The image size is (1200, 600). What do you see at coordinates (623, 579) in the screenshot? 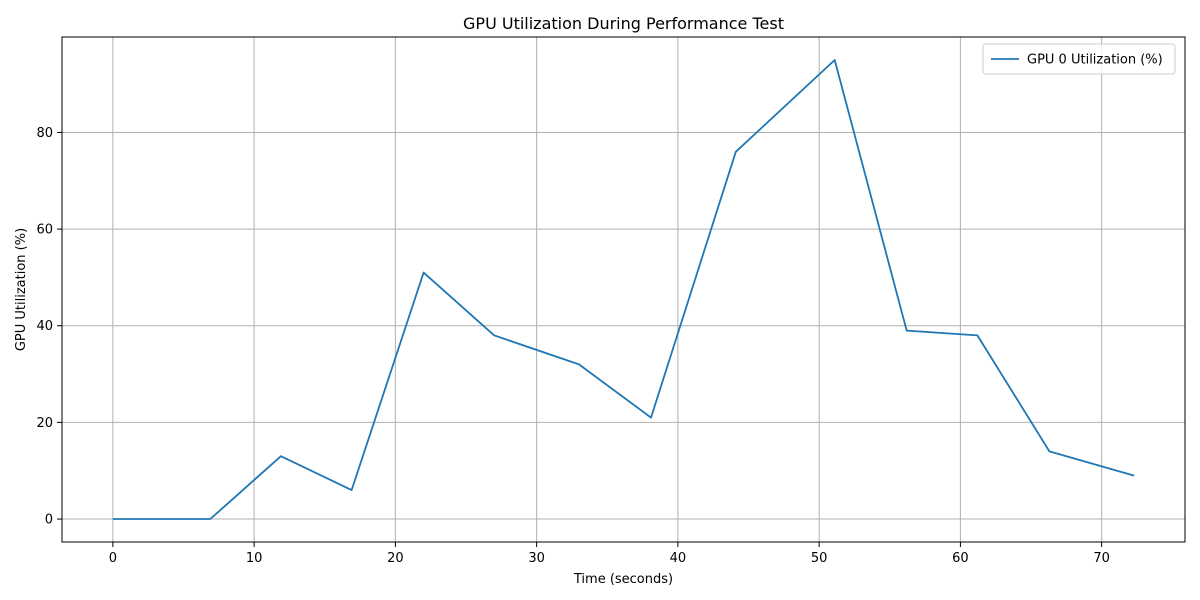
I see `x-axis-label: Time (seconds)` at bounding box center [623, 579].